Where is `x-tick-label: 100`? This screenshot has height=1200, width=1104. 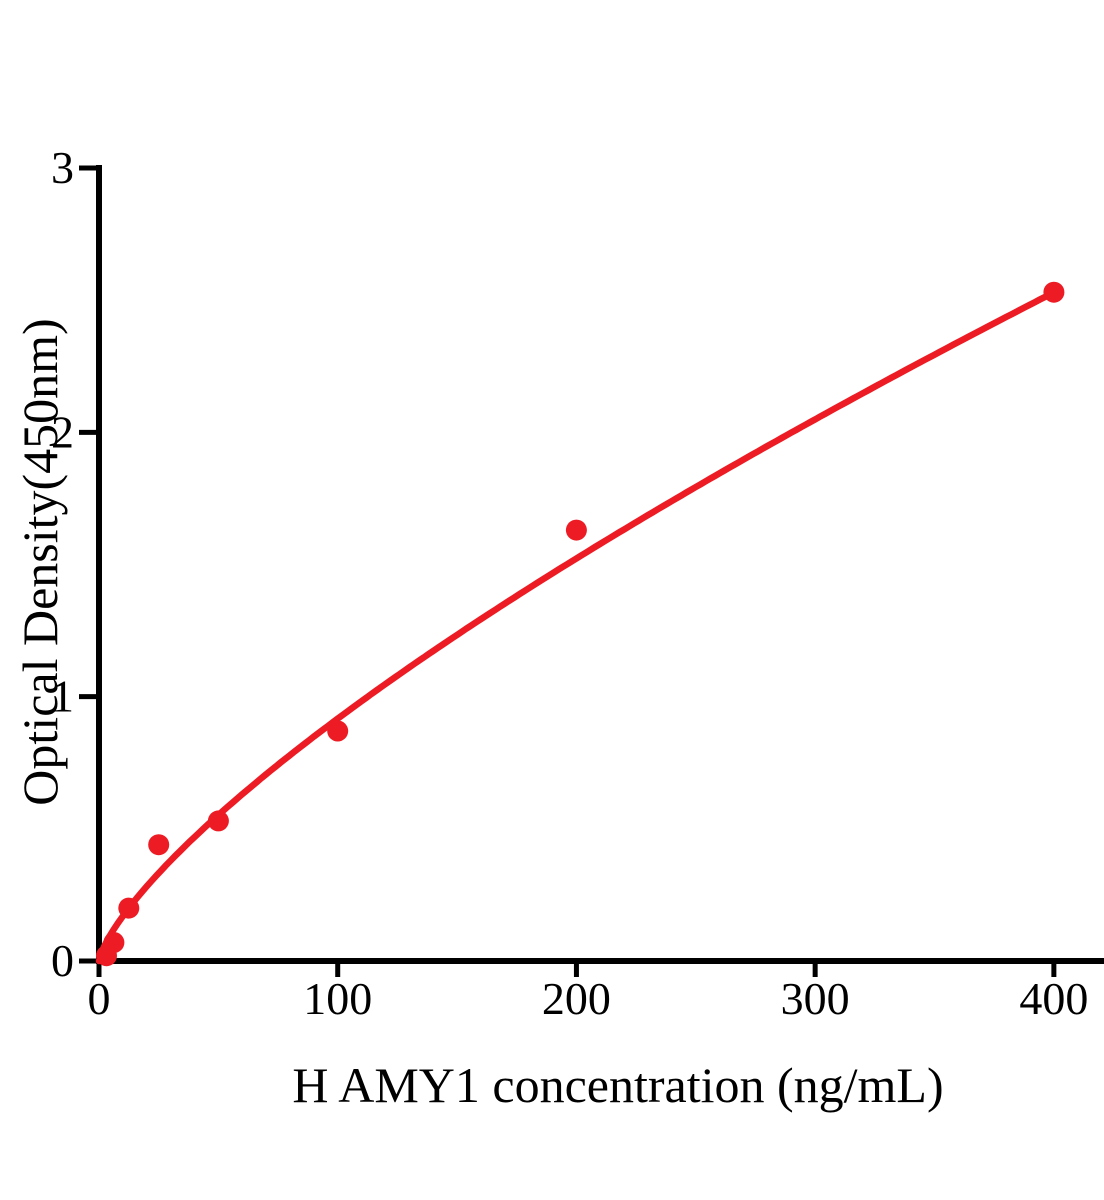 x-tick-label: 100 is located at coordinates (337, 998).